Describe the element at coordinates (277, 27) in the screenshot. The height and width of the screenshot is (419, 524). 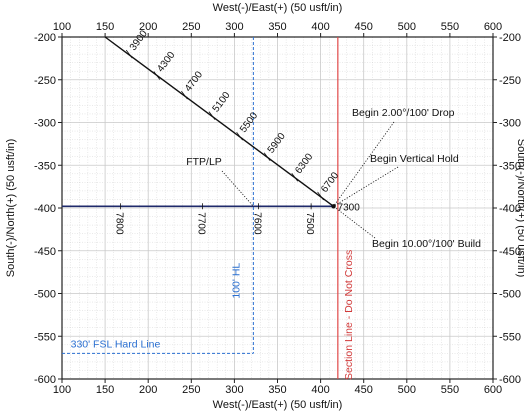
I see `x-tick-label-top: 350` at that location.